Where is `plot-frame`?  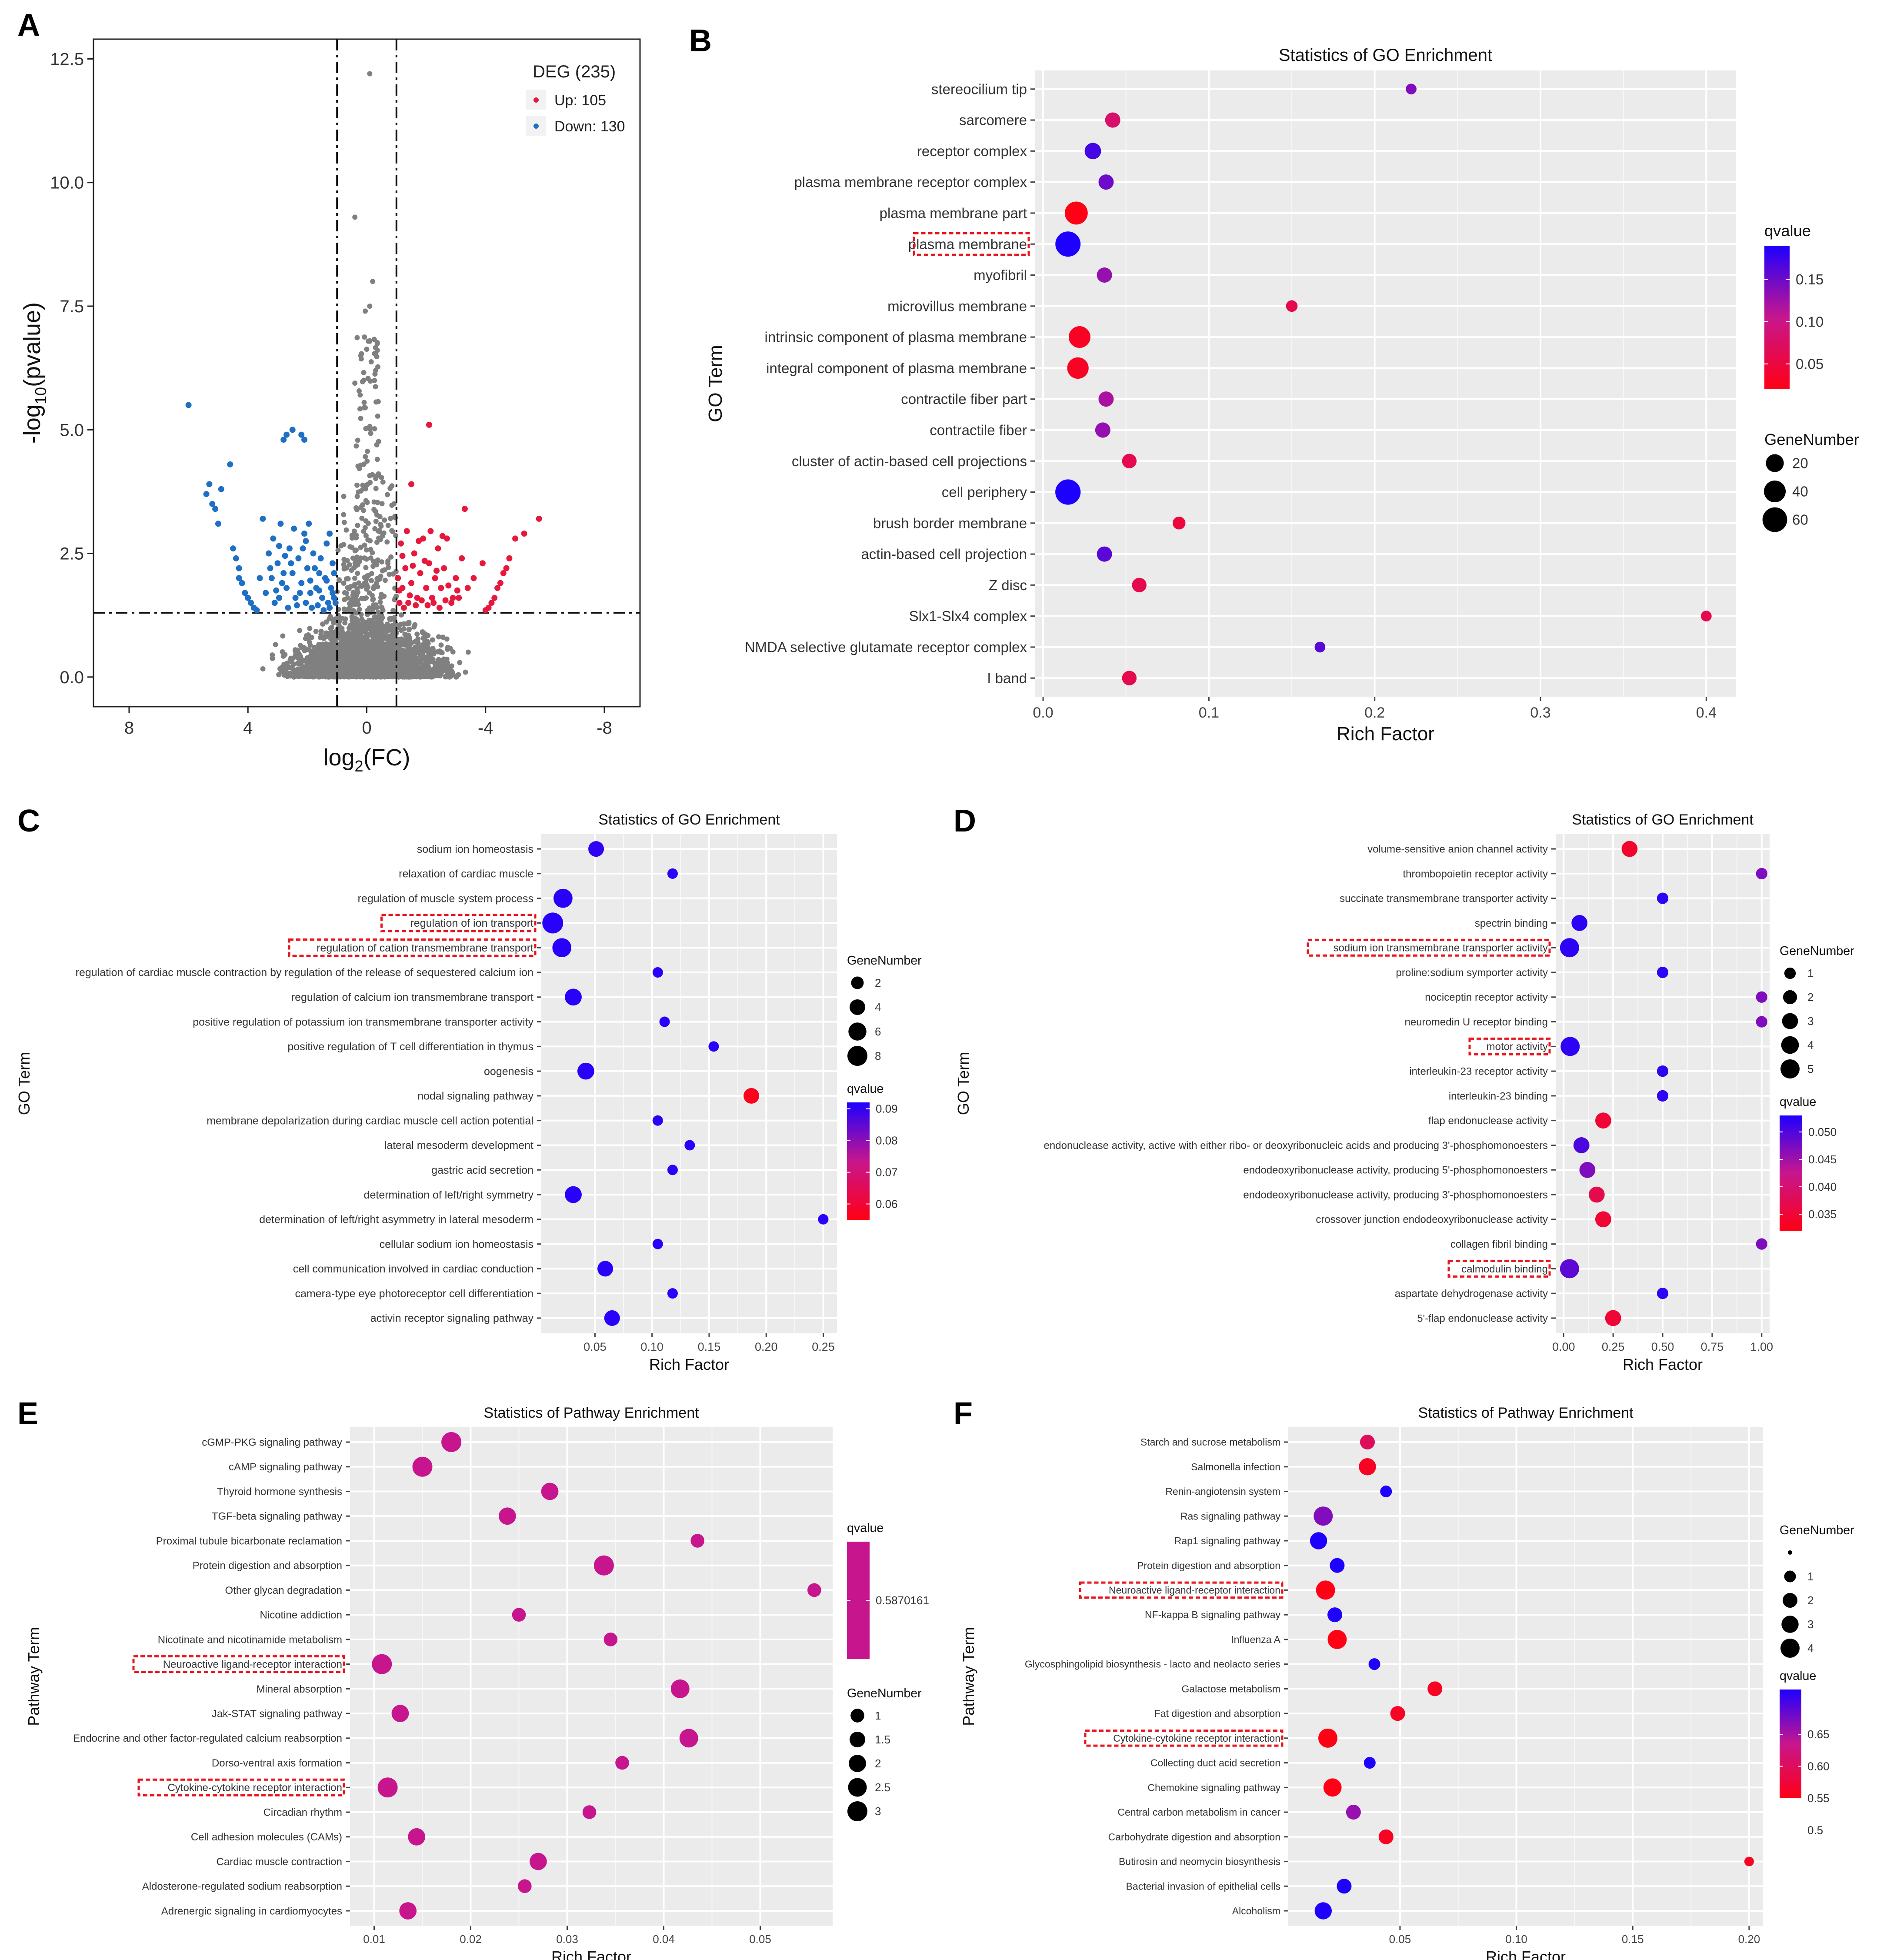
plot-frame is located at coordinates (367, 373).